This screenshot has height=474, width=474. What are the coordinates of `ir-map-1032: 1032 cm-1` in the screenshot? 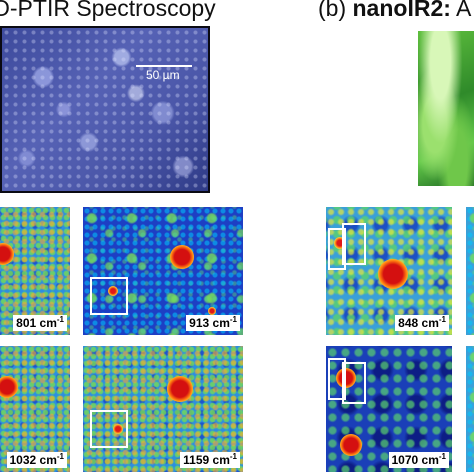 It's located at (35, 409).